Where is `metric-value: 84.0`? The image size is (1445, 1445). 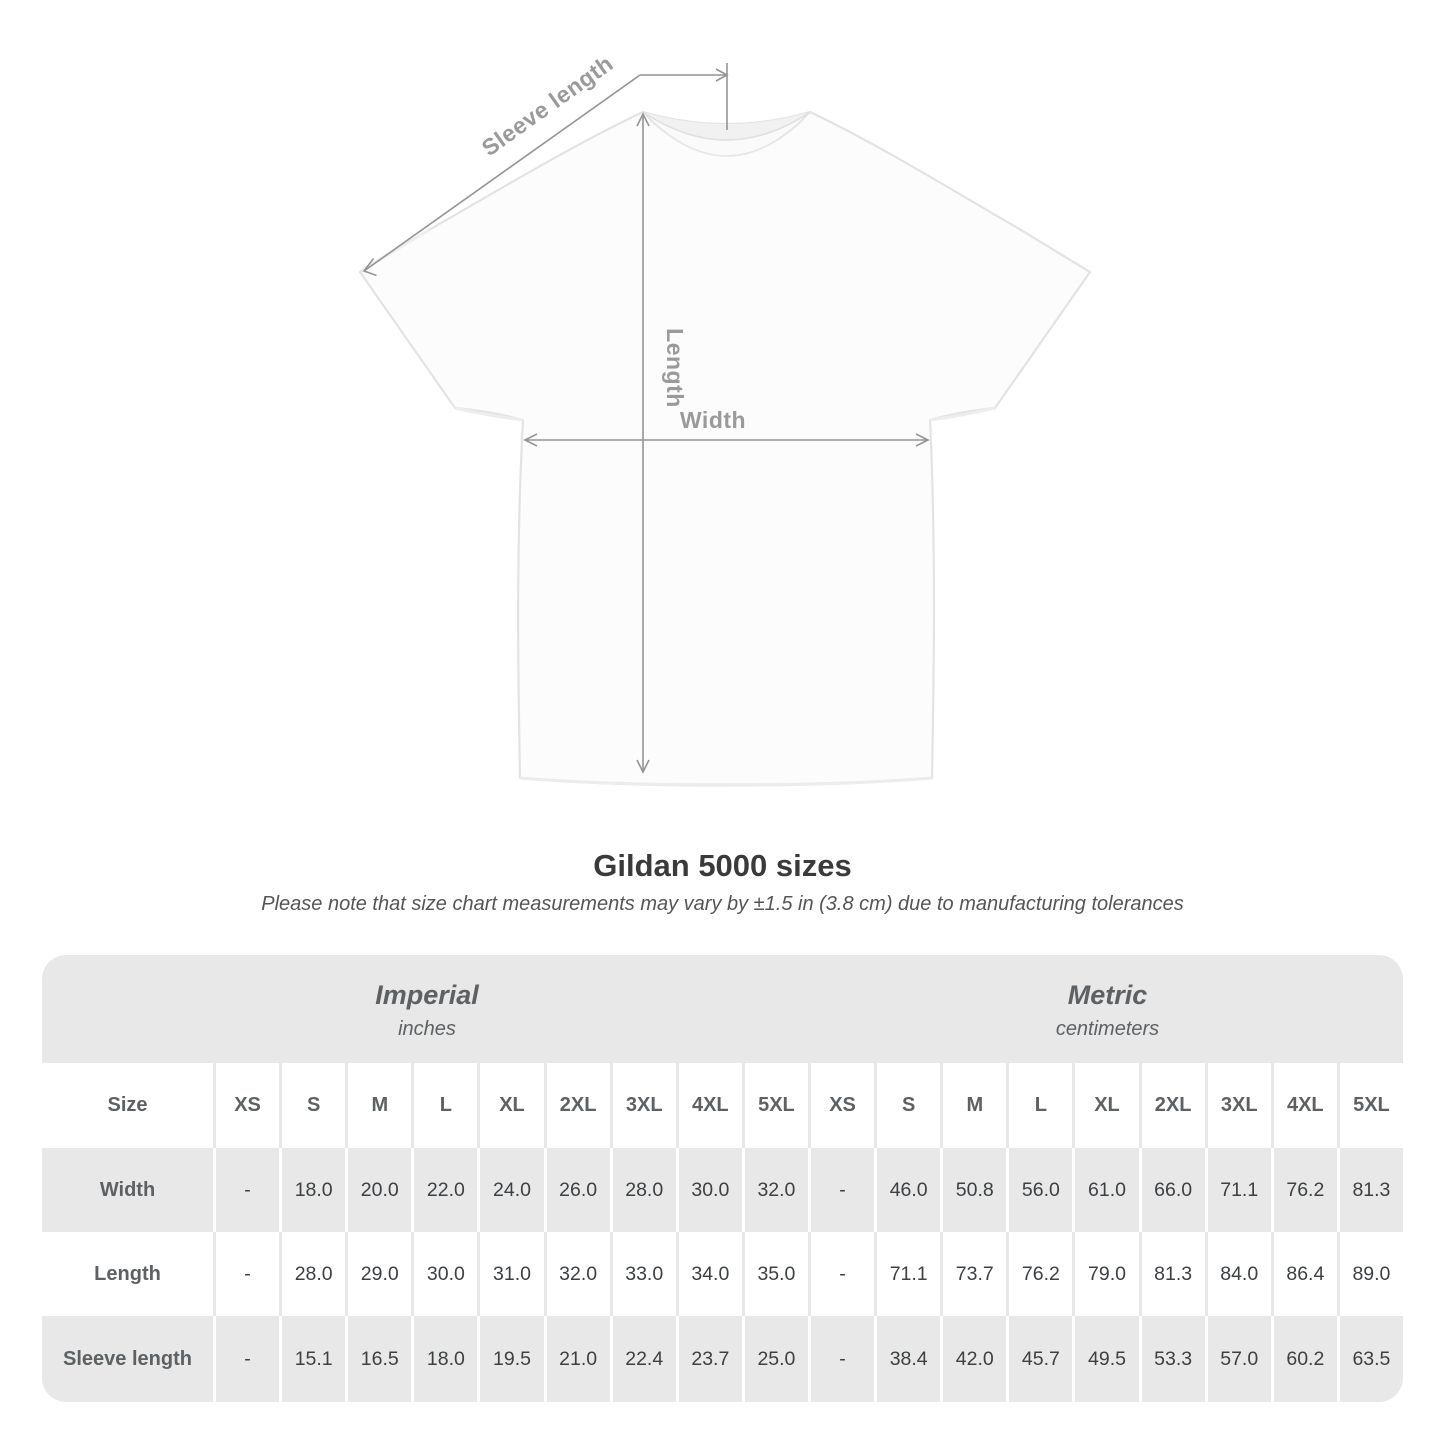 metric-value: 84.0 is located at coordinates (1239, 1274).